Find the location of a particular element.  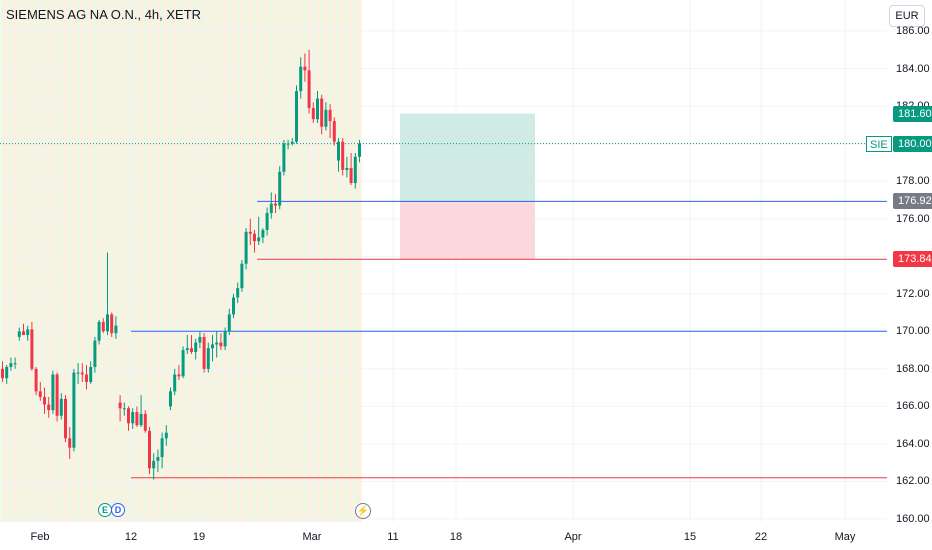

entry-price-tag: 176.92 is located at coordinates (912, 201).